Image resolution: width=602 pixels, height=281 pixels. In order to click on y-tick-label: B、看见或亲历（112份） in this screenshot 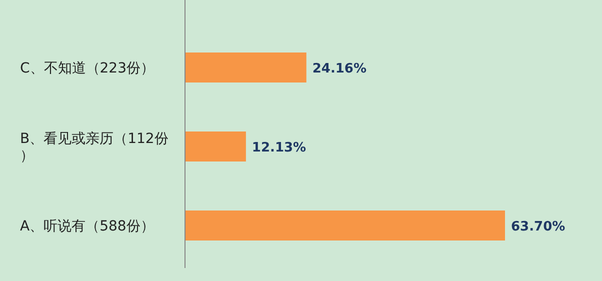, I will do `click(94, 147)`.